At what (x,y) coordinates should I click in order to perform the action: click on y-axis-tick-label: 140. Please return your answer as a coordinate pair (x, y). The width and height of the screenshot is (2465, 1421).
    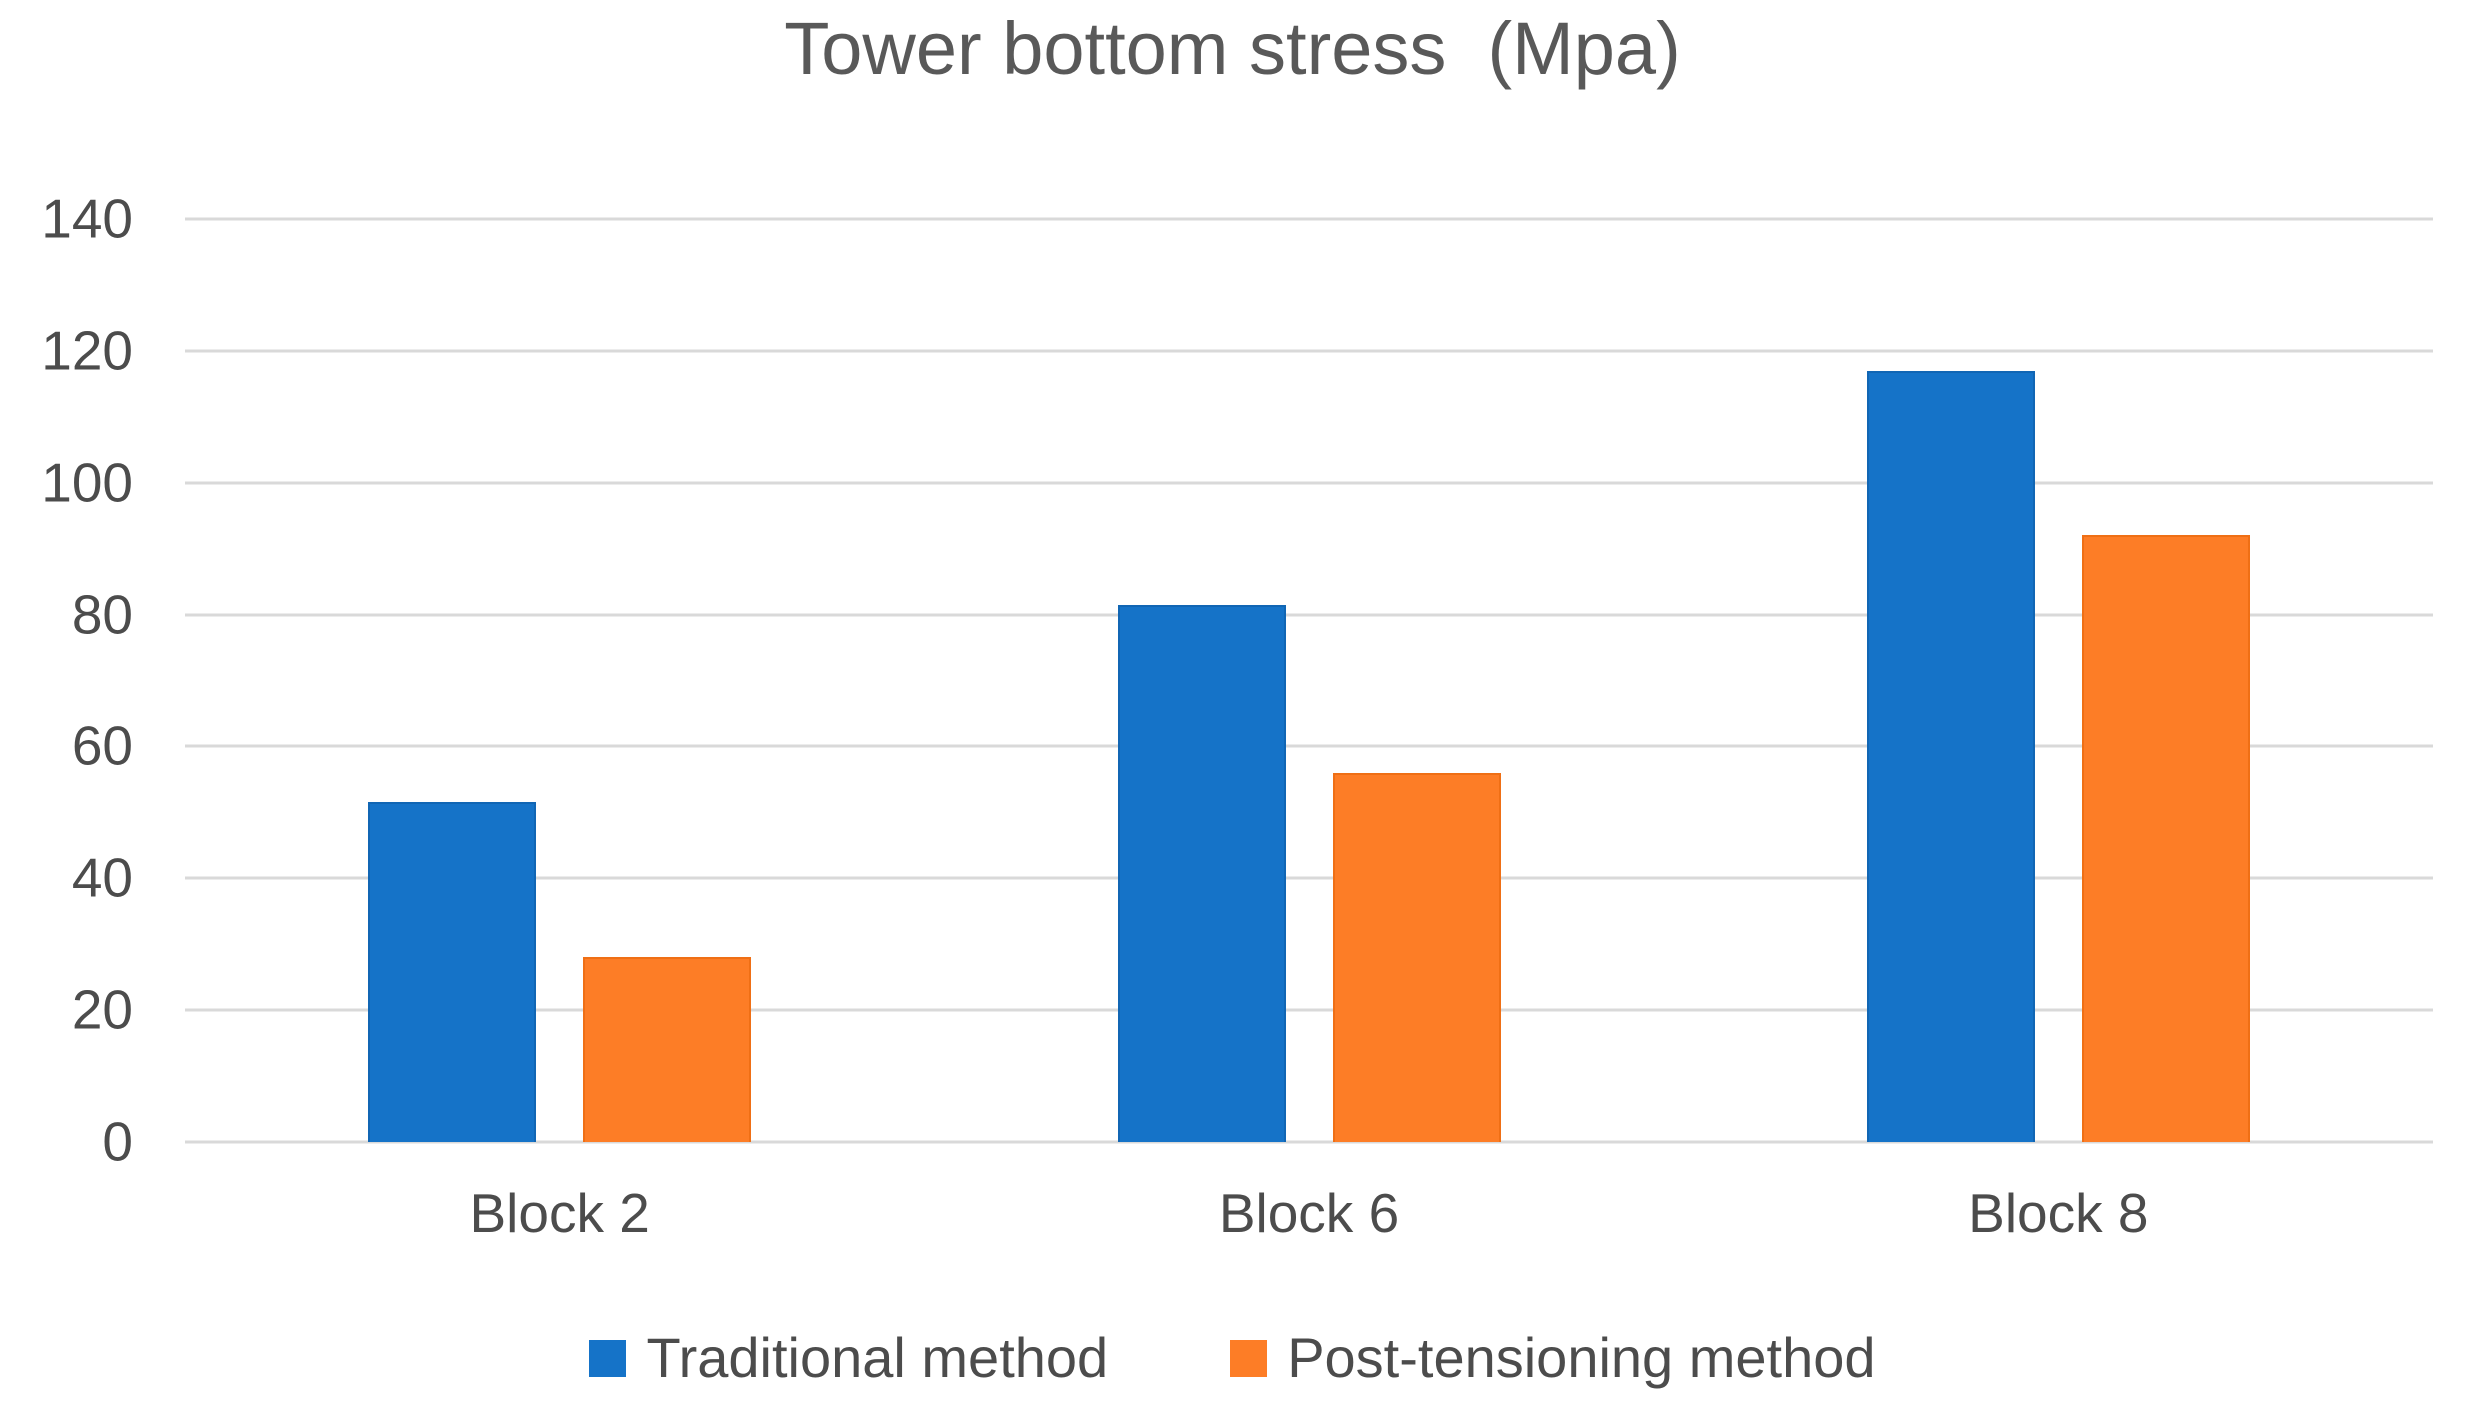
    Looking at the image, I should click on (87, 218).